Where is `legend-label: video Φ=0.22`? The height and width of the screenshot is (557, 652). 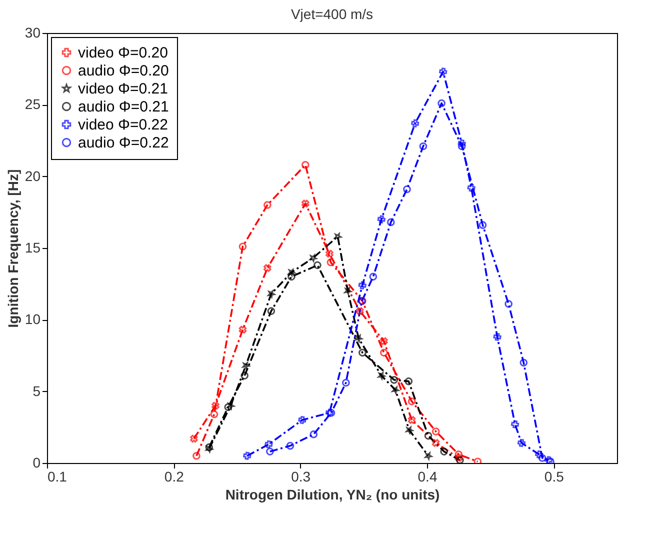 legend-label: video Φ=0.22 is located at coordinates (123, 125).